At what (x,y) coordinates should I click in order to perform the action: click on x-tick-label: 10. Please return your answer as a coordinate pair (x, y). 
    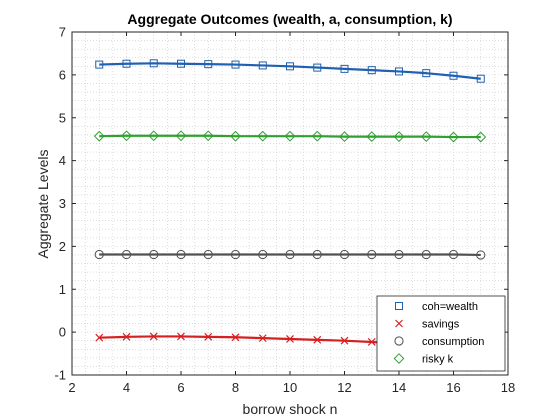
    Looking at the image, I should click on (290, 387).